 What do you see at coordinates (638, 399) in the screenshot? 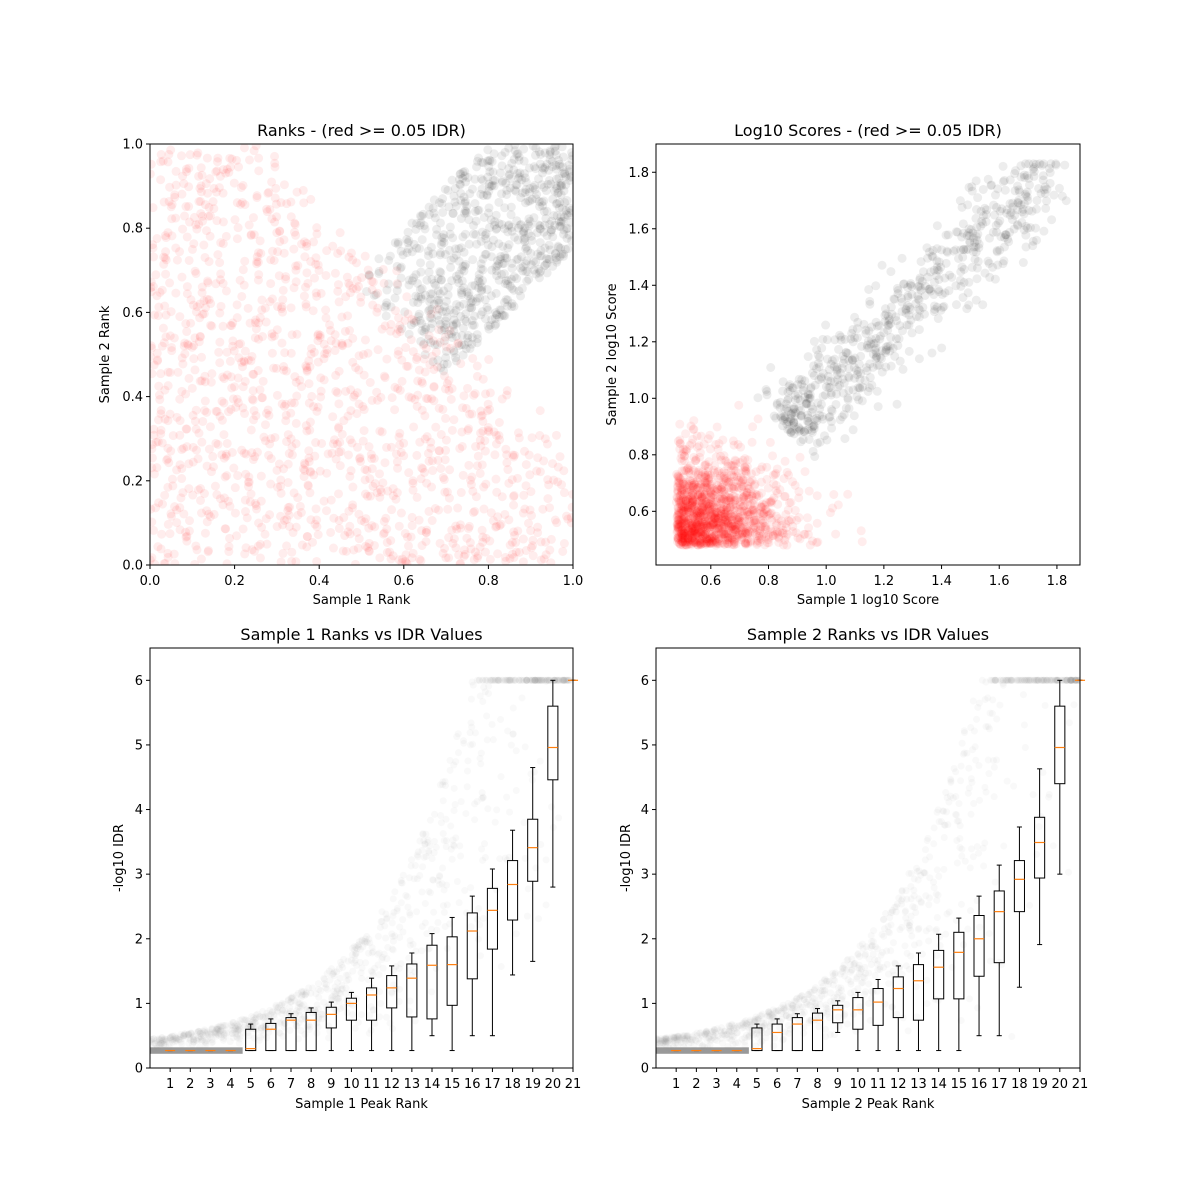
I see `y-tick-label: 1.0` at bounding box center [638, 399].